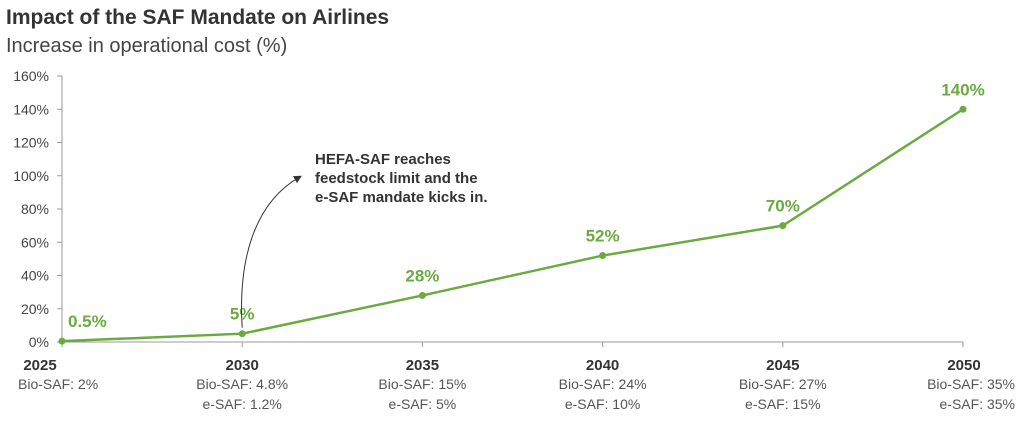  I want to click on x-tick-label: 2050, so click(963, 365).